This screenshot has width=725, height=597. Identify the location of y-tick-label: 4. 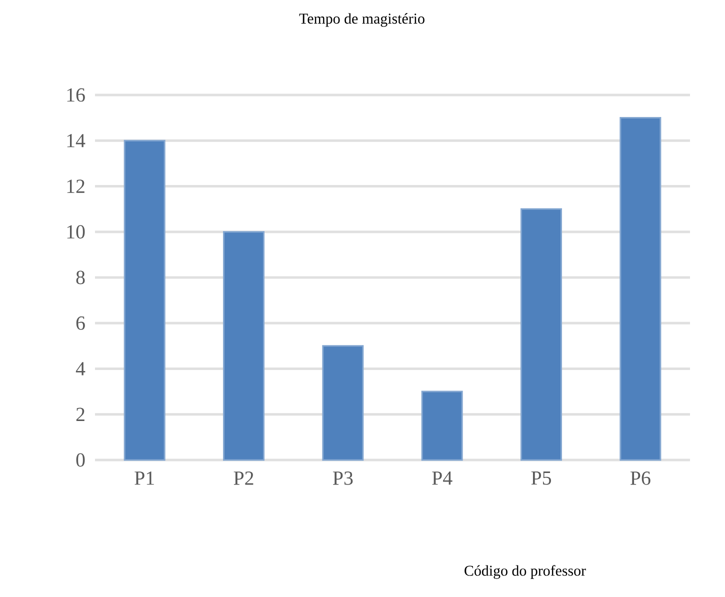
(81, 369).